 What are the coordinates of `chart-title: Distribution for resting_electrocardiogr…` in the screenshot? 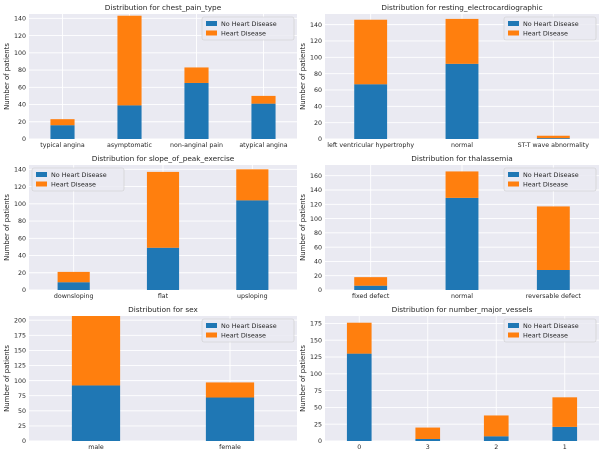 It's located at (461, 7).